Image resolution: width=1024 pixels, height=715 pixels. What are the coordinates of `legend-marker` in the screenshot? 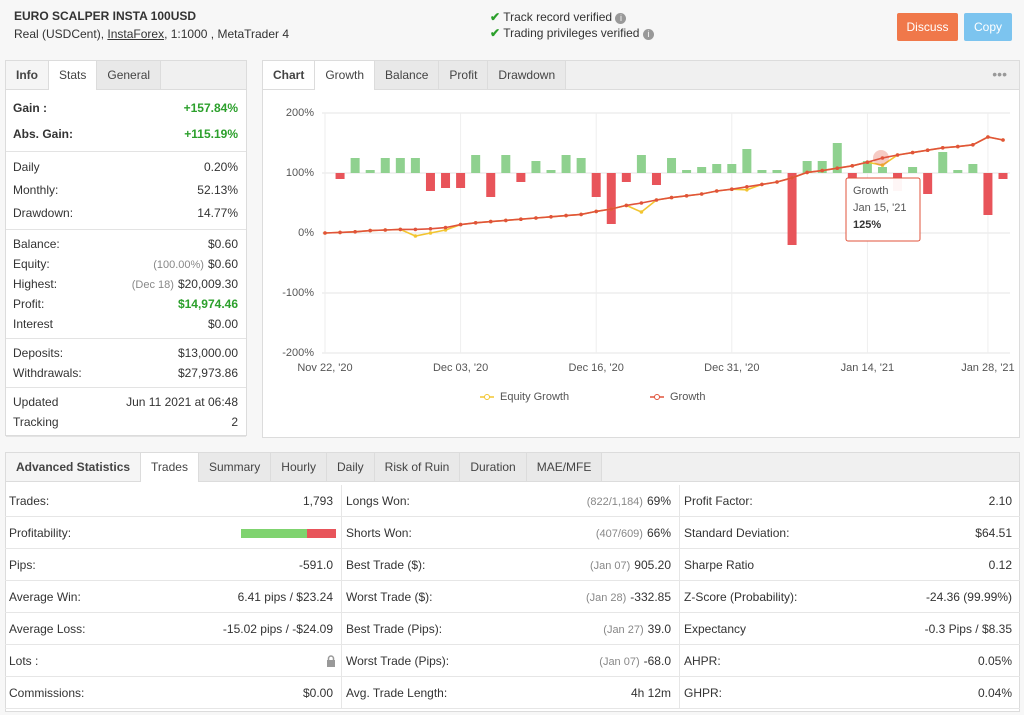 It's located at (657, 397).